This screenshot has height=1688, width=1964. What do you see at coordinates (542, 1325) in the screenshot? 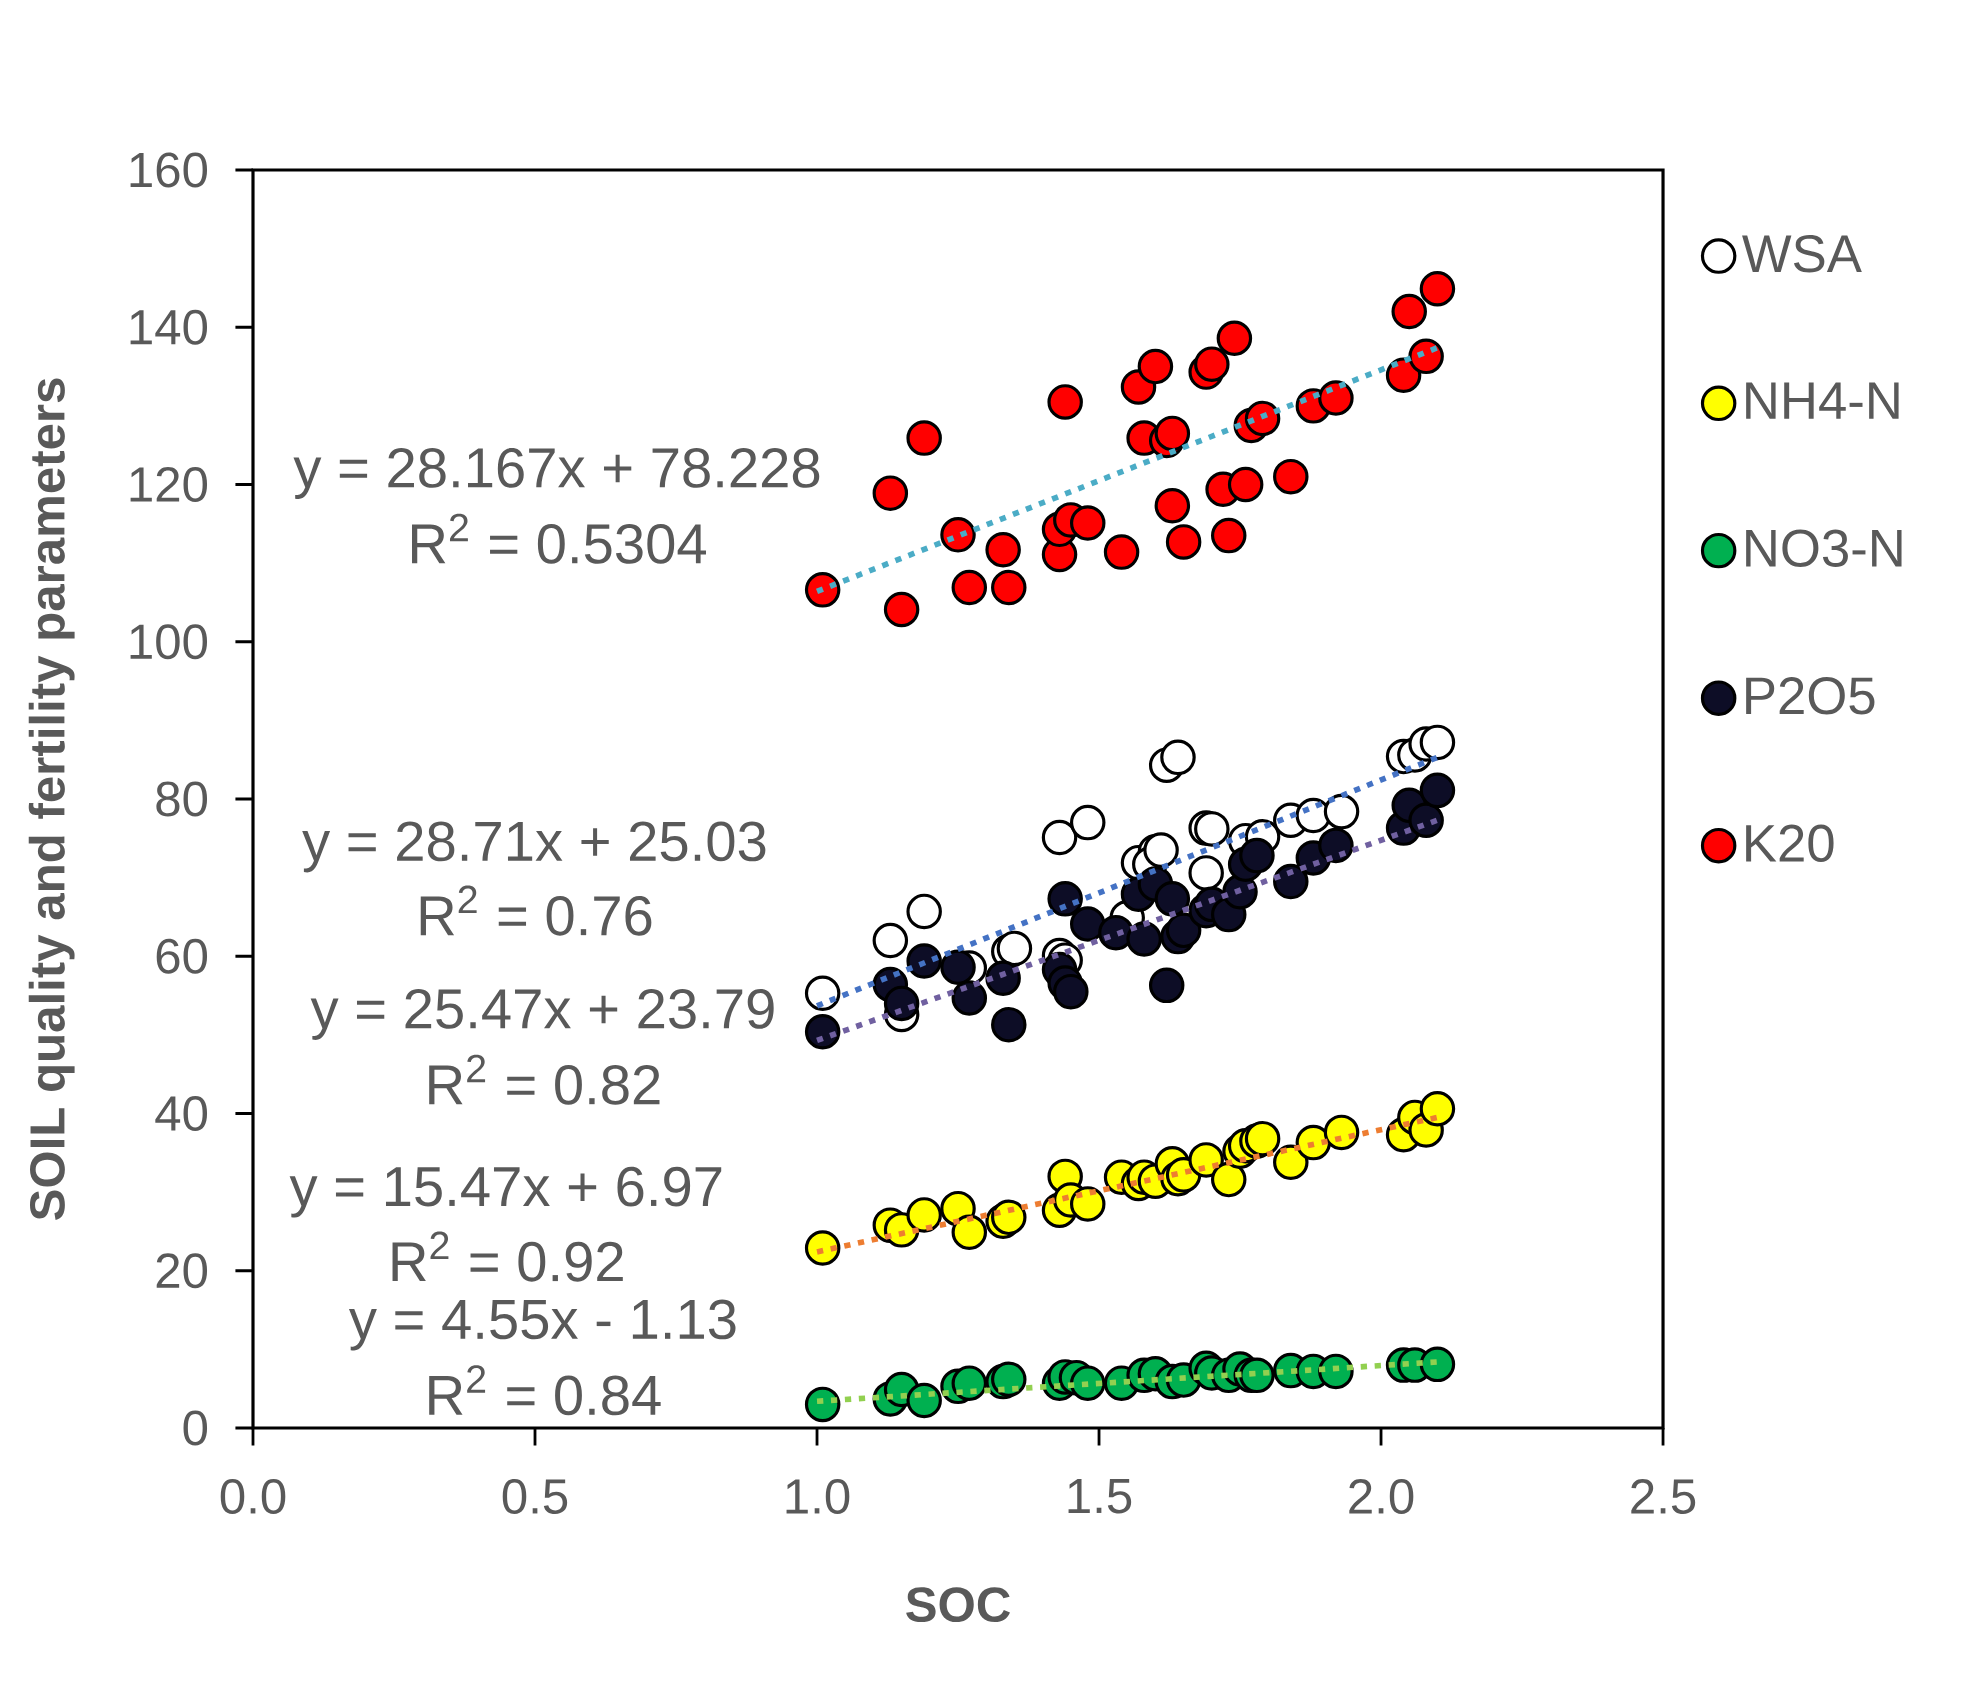
I see `annotation: y = 4.55x - 1.13` at bounding box center [542, 1325].